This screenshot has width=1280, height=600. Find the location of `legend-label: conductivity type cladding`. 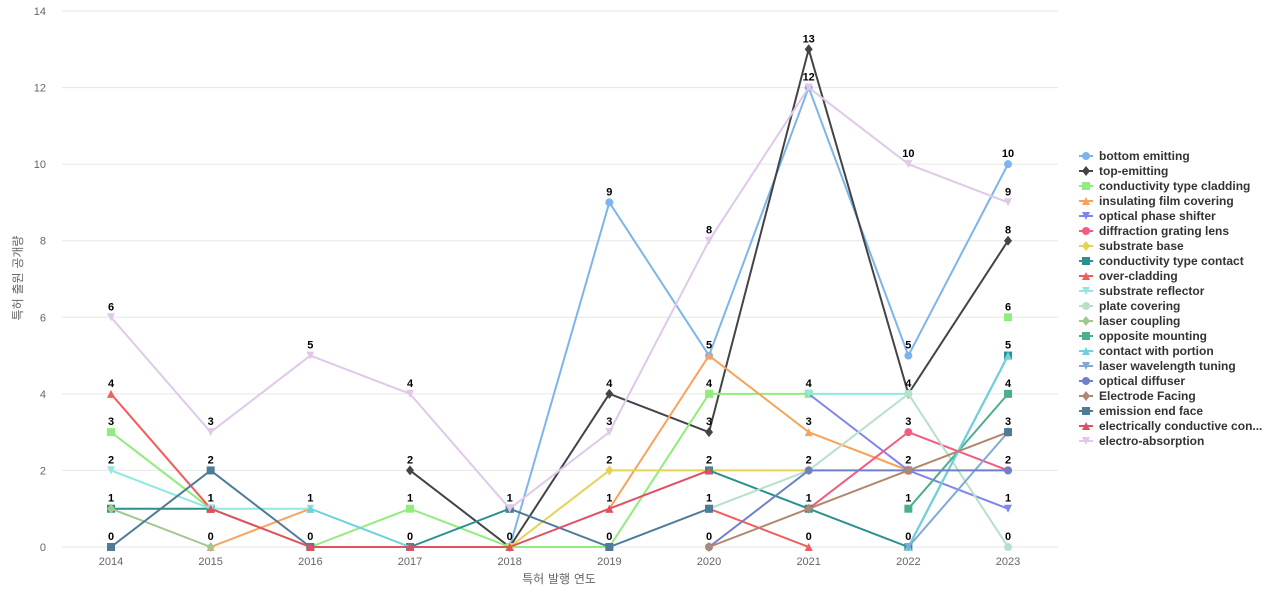

legend-label: conductivity type cladding is located at coordinates (1174, 186).